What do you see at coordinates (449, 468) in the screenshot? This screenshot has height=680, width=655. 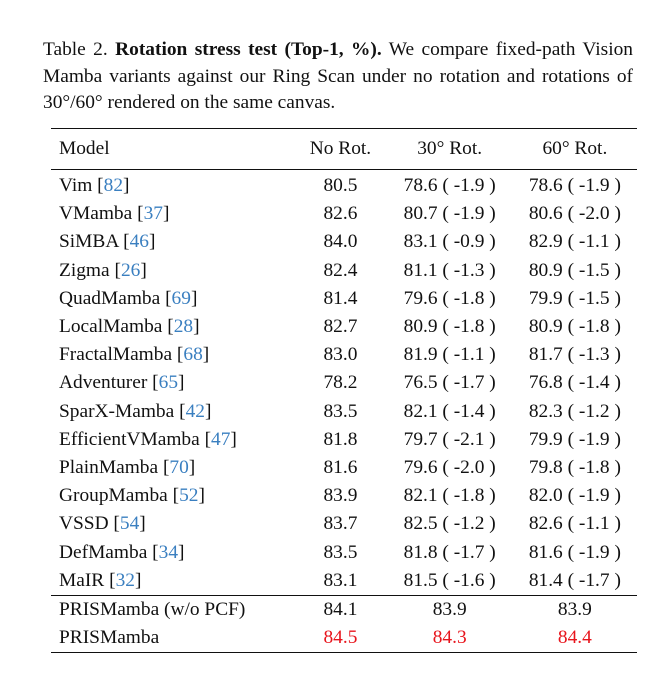 I see `rot30-cell: 79.6 ( -2.0 )` at bounding box center [449, 468].